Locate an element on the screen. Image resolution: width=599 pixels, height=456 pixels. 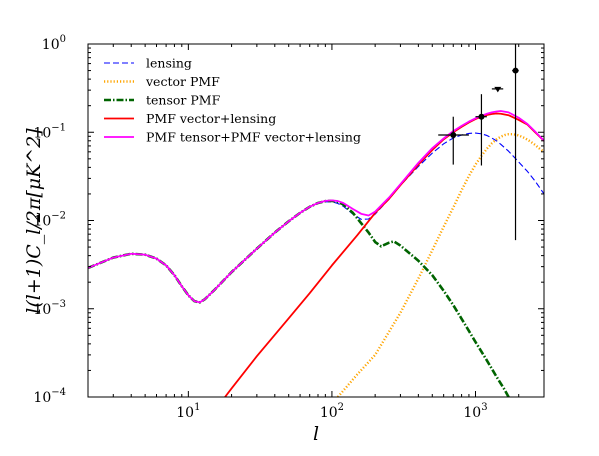
legend-item-pmf-tensor-pmf-vector-lensing: PMF tensor+PMF vector+lensing is located at coordinates (232, 137).